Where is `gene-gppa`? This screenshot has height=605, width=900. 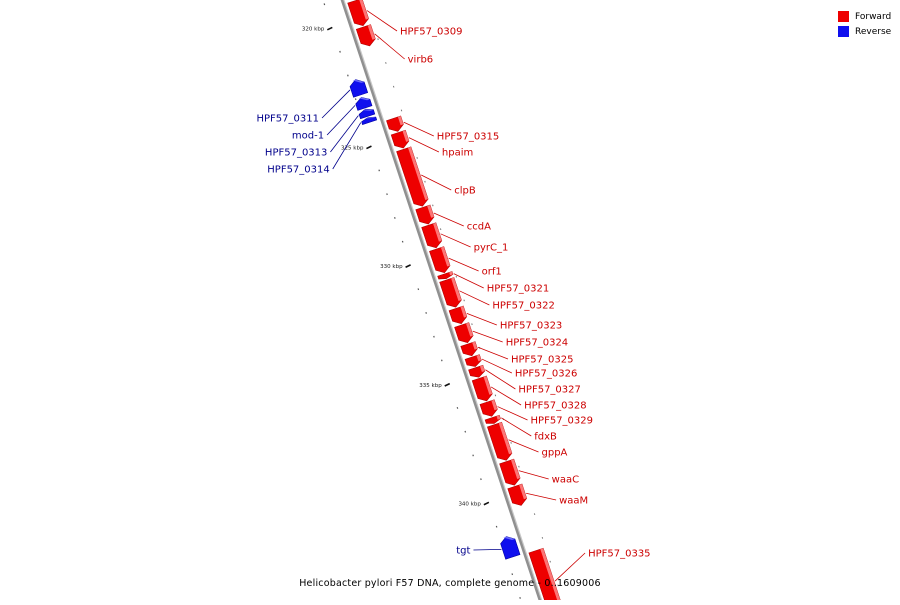
gene-gppa is located at coordinates (500, 441).